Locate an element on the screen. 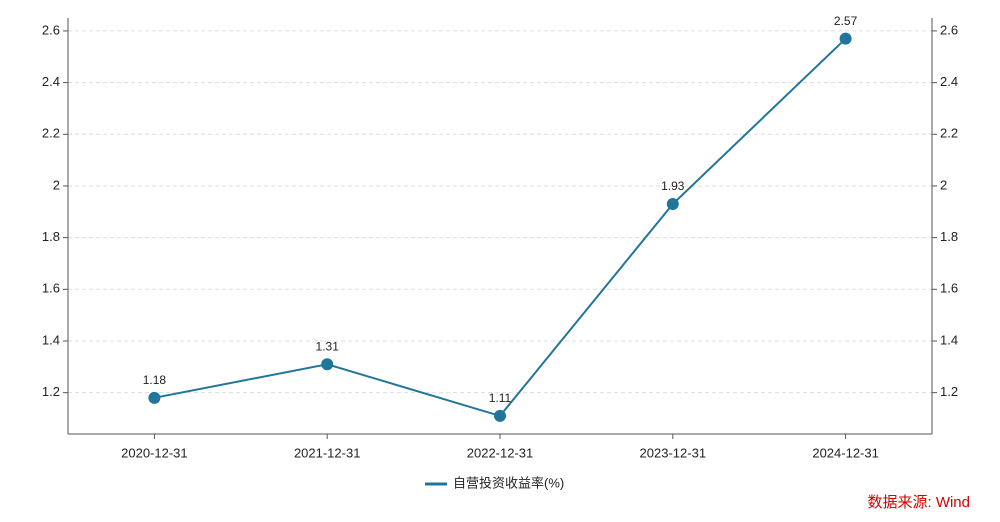  y-tick-label: 2.4 is located at coordinates (51, 81).